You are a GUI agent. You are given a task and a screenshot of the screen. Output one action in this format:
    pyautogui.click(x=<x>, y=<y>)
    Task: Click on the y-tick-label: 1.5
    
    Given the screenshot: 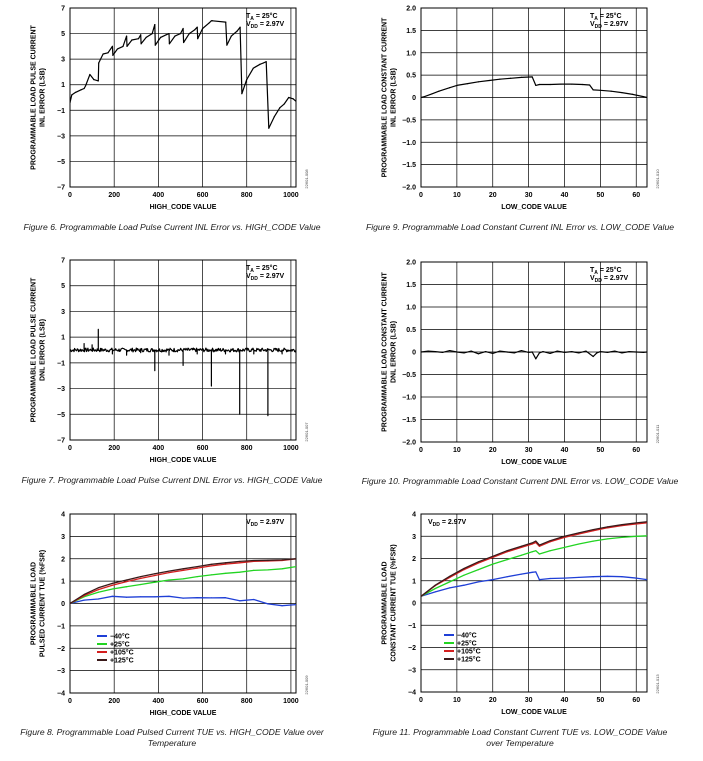 What is the action you would take?
    pyautogui.click(x=411, y=31)
    